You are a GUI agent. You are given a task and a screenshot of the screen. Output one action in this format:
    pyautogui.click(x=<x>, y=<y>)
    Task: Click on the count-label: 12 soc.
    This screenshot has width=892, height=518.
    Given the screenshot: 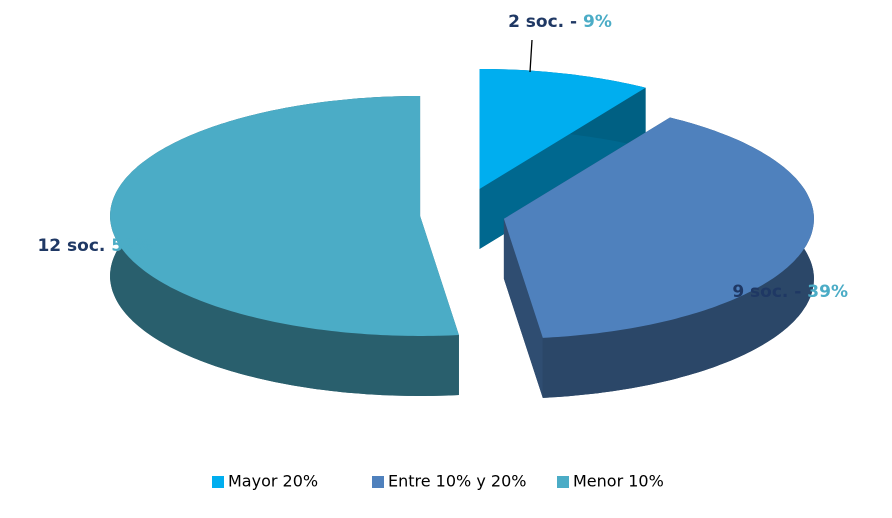 What is the action you would take?
    pyautogui.click(x=71, y=246)
    